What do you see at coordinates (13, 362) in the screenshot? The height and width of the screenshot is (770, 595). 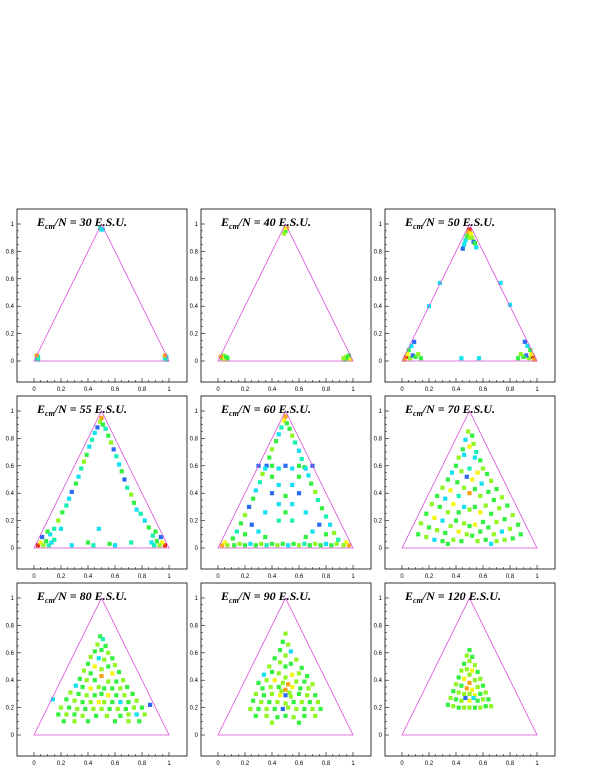 I see `y-tick-label: 0` at bounding box center [13, 362].